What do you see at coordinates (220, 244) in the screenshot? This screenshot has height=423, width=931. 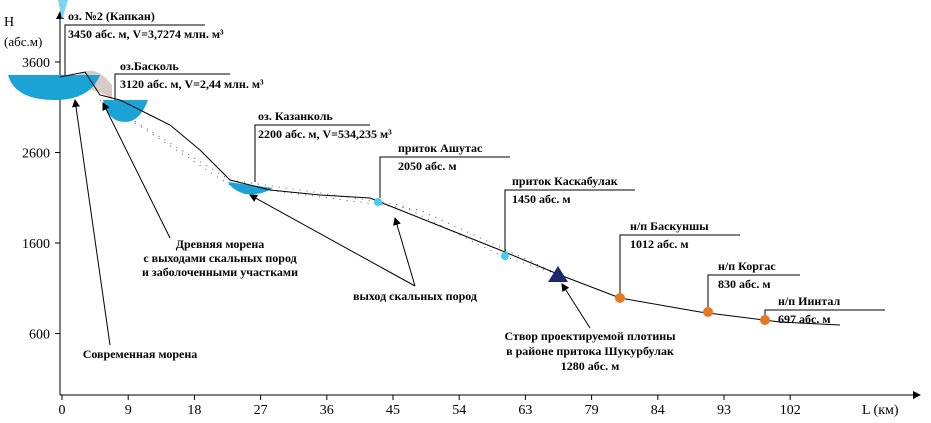 I see `note: Древняя морена` at bounding box center [220, 244].